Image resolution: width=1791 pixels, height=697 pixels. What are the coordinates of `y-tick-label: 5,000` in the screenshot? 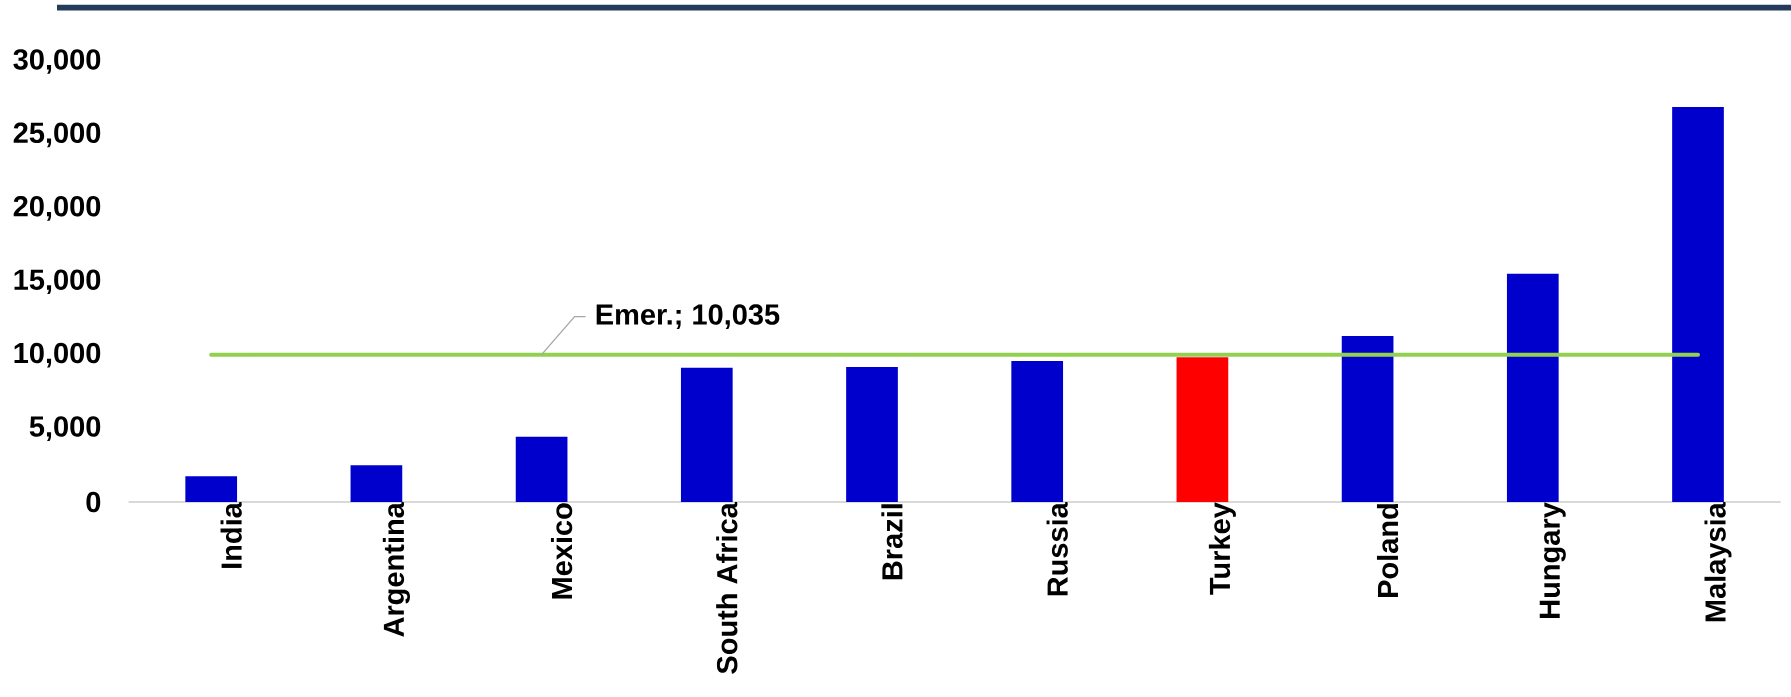 It's located at (65, 428).